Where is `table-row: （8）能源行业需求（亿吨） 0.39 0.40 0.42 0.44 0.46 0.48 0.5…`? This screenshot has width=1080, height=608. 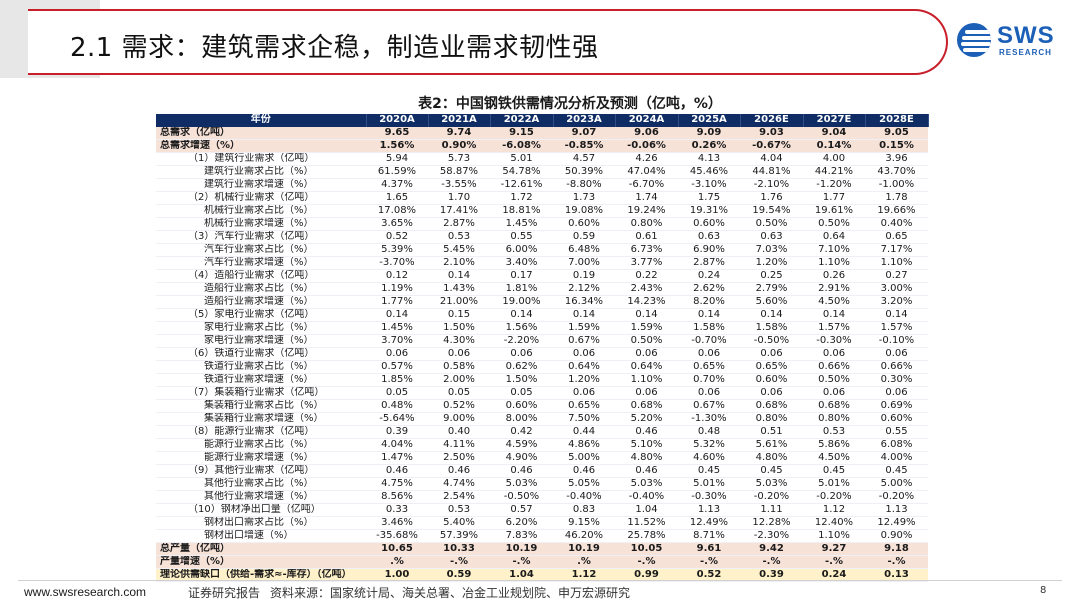
table-row: （8）能源行业需求（亿吨） 0.39 0.40 0.42 0.44 0.46 0.48 0.5… is located at coordinates (542, 432).